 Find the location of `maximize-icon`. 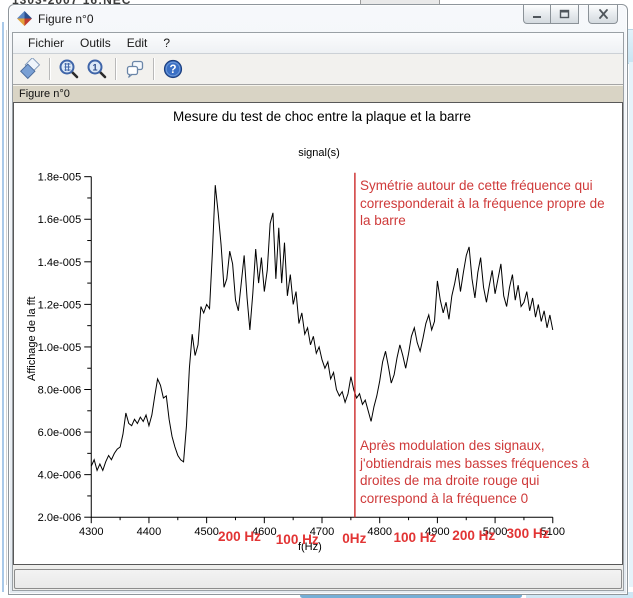

maximize-icon is located at coordinates (564, 14).